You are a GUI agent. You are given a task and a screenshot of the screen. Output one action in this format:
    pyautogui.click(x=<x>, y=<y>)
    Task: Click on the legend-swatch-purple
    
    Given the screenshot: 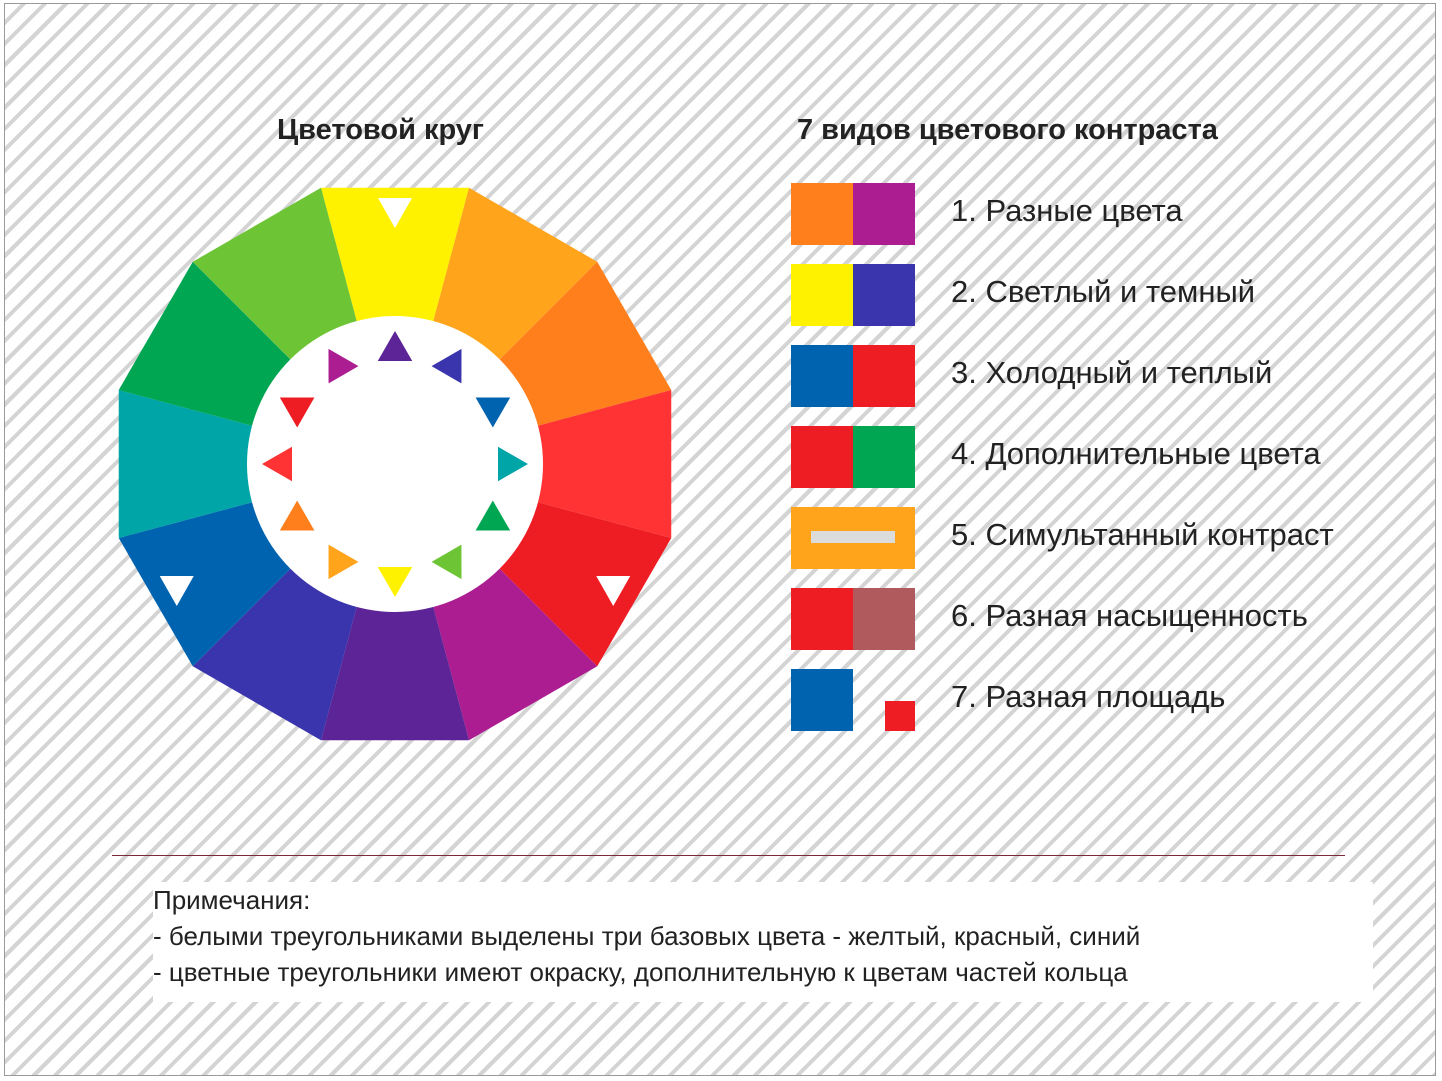 What is the action you would take?
    pyautogui.click(x=884, y=214)
    